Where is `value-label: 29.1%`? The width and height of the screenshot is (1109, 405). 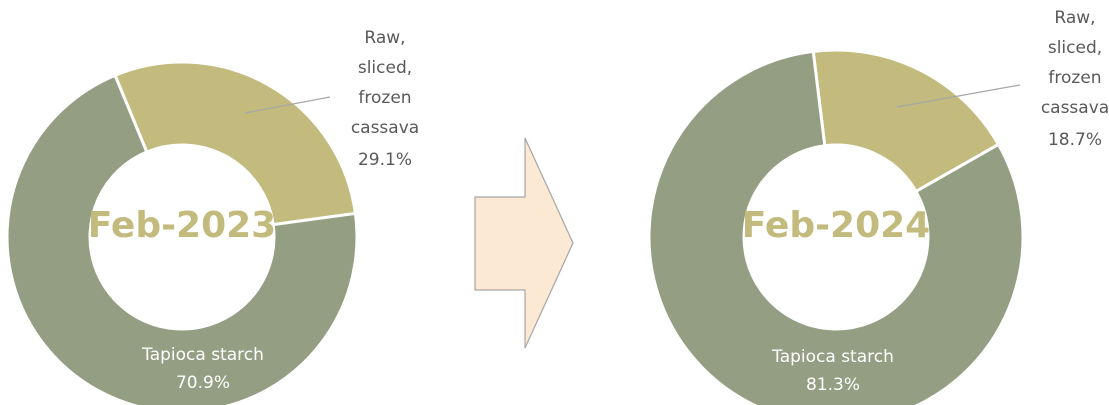 value-label: 29.1% is located at coordinates (385, 160).